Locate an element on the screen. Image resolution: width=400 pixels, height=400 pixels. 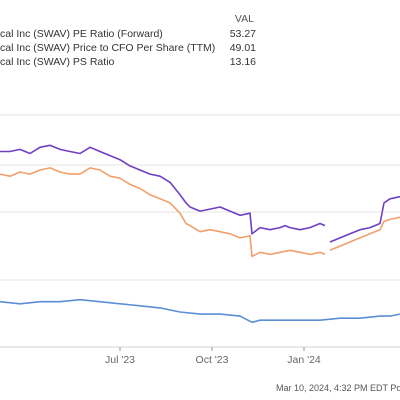
x-axis-ticks: Jul '23 Oct '23 Jan '24 is located at coordinates (213, 356).